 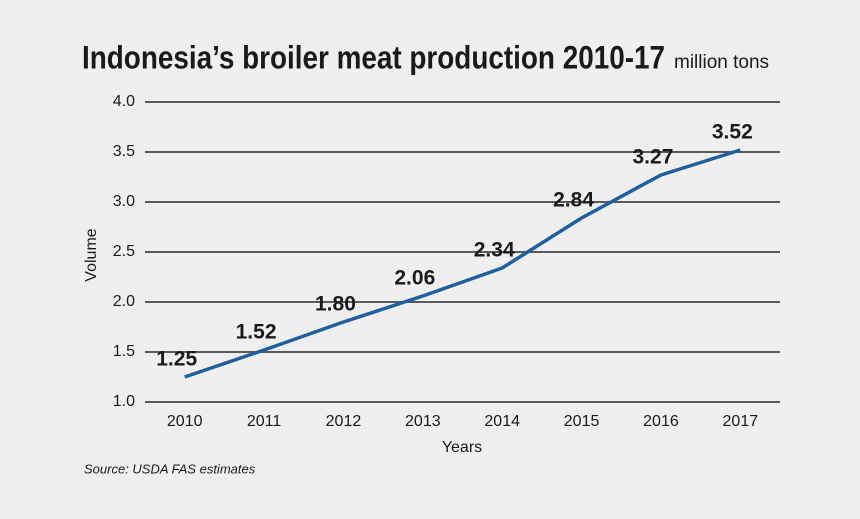 What do you see at coordinates (91, 254) in the screenshot?
I see `y-axis-label: Volume` at bounding box center [91, 254].